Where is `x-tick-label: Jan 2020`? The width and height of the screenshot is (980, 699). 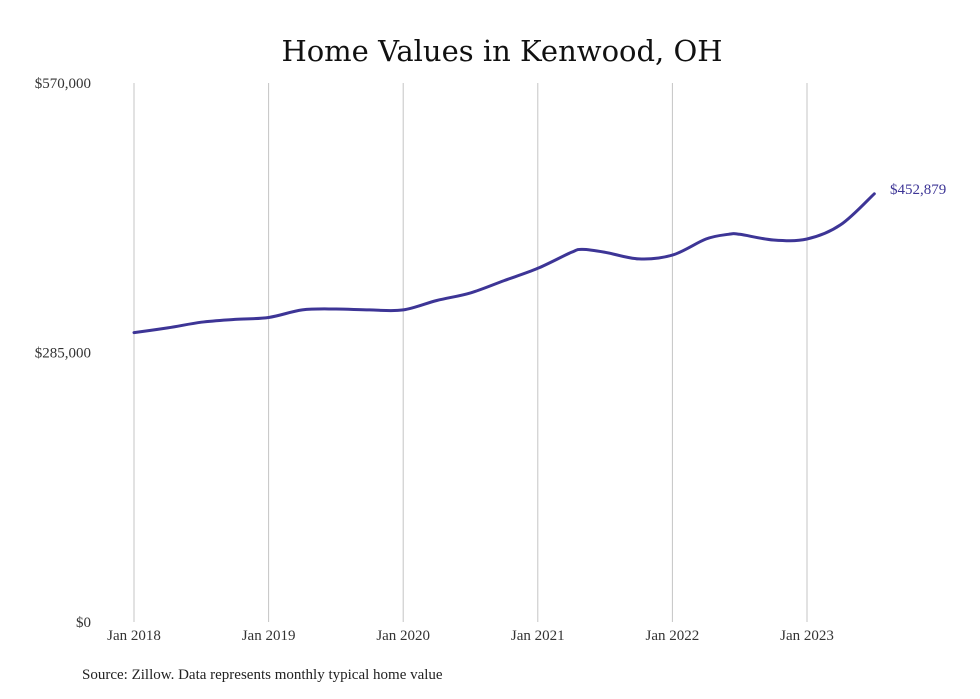 x-tick-label: Jan 2020 is located at coordinates (403, 636).